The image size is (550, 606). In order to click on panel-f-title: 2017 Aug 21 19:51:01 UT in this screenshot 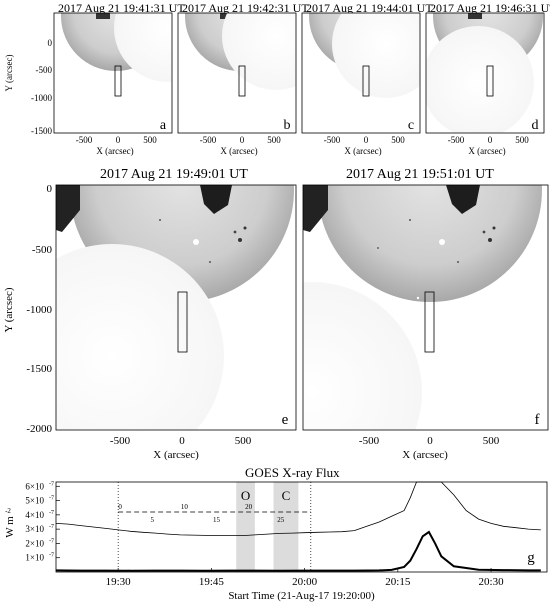, I will do `click(420, 174)`.